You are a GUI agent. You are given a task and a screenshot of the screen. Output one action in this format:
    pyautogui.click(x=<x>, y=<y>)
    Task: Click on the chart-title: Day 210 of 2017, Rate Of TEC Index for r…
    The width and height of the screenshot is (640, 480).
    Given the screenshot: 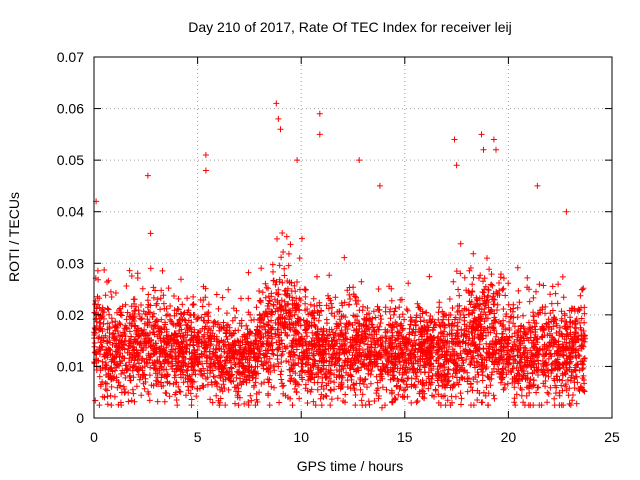 What is the action you would take?
    pyautogui.click(x=349, y=27)
    